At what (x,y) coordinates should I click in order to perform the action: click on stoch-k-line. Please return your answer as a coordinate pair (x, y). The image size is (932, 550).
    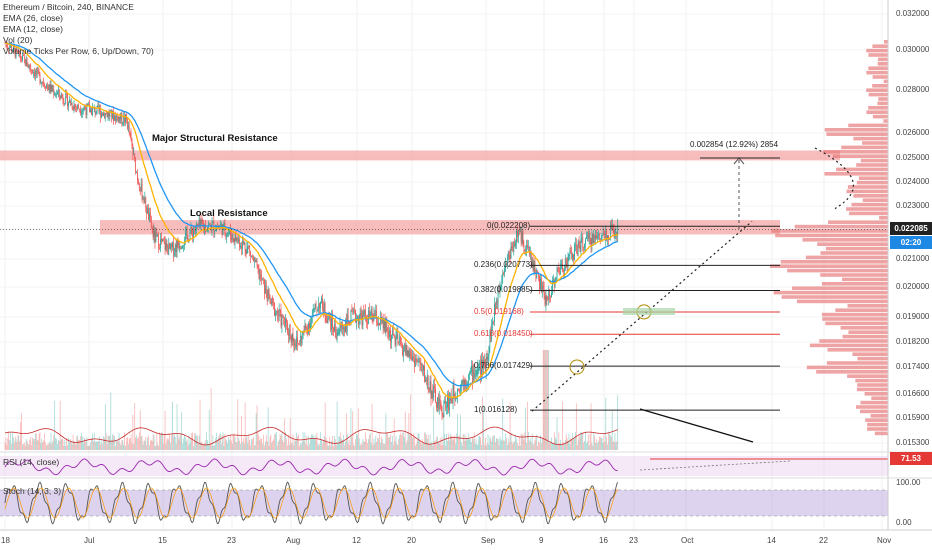
    Looking at the image, I should click on (311, 503).